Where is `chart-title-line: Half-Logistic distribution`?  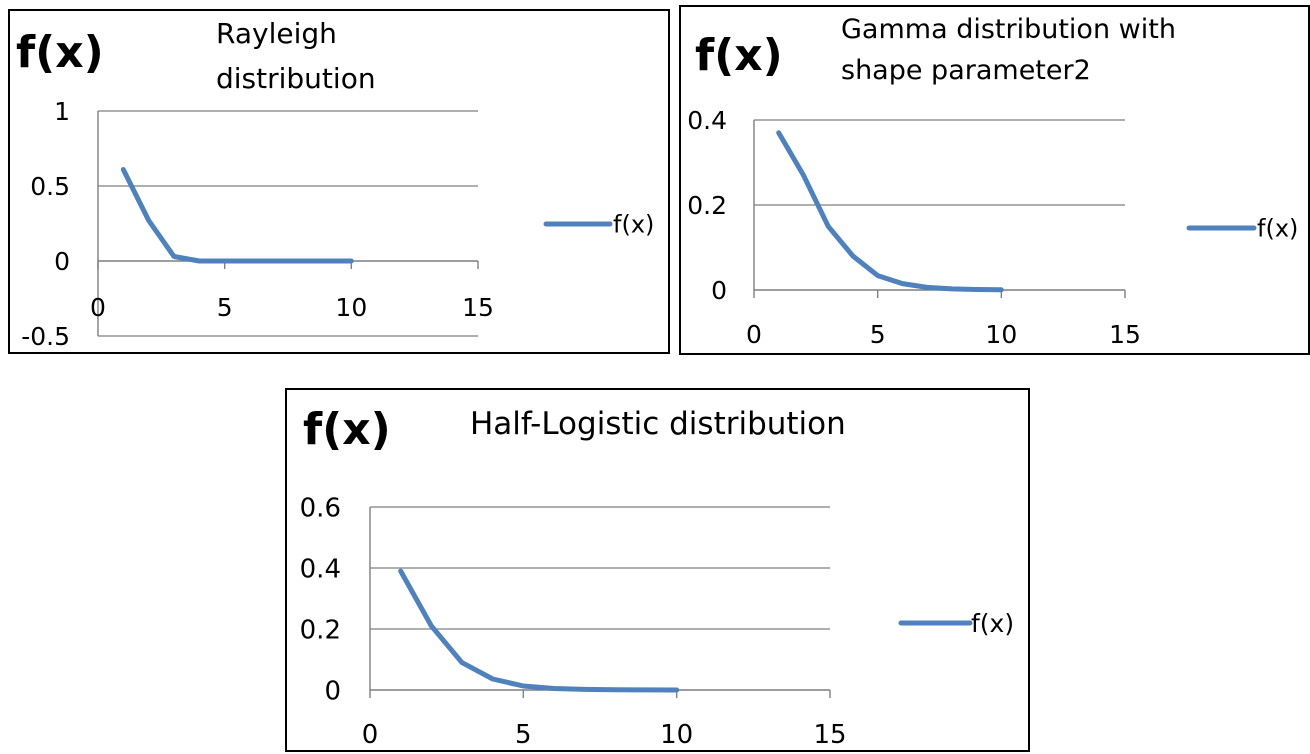 chart-title-line: Half-Logistic distribution is located at coordinates (658, 424).